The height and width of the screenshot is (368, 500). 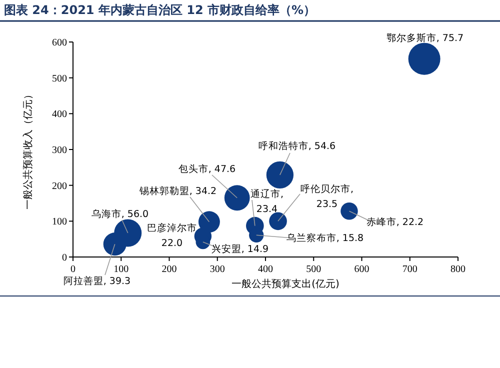 What do you see at coordinates (160, 10) in the screenshot?
I see `chart-title: 图表 24：2021 年内蒙古自治区 12 市财政自给率（%）` at bounding box center [160, 10].